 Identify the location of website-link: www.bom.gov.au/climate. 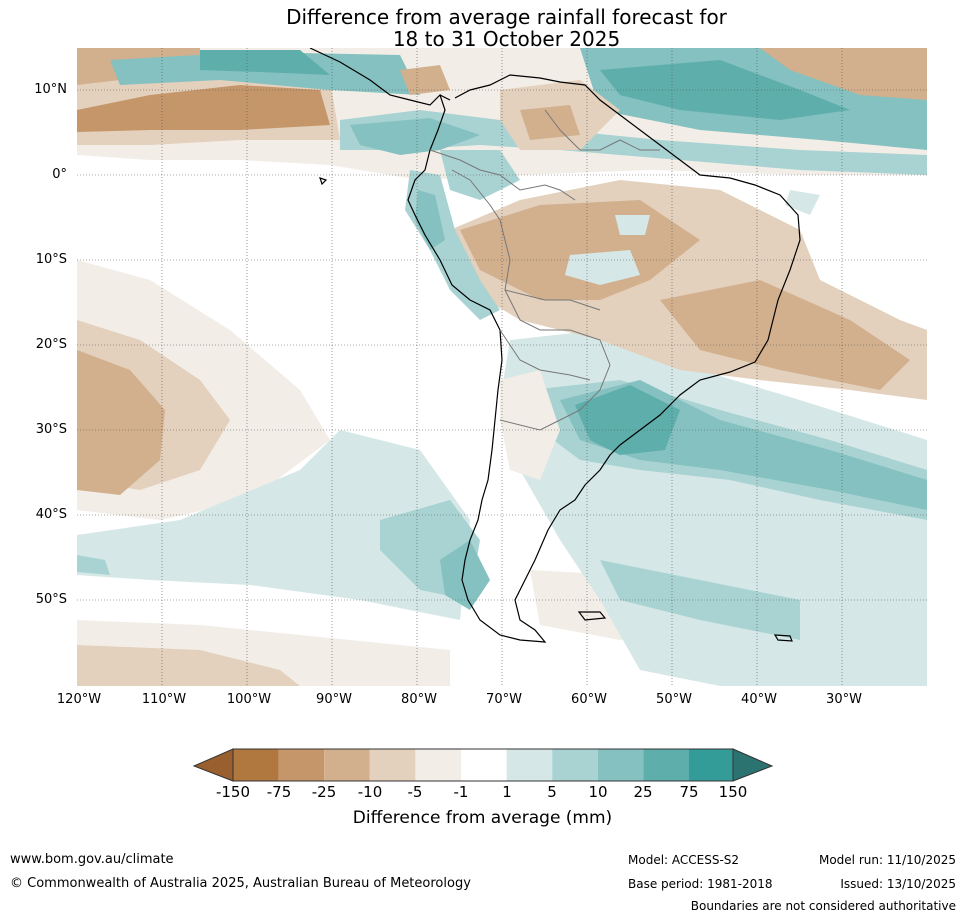
(92, 859).